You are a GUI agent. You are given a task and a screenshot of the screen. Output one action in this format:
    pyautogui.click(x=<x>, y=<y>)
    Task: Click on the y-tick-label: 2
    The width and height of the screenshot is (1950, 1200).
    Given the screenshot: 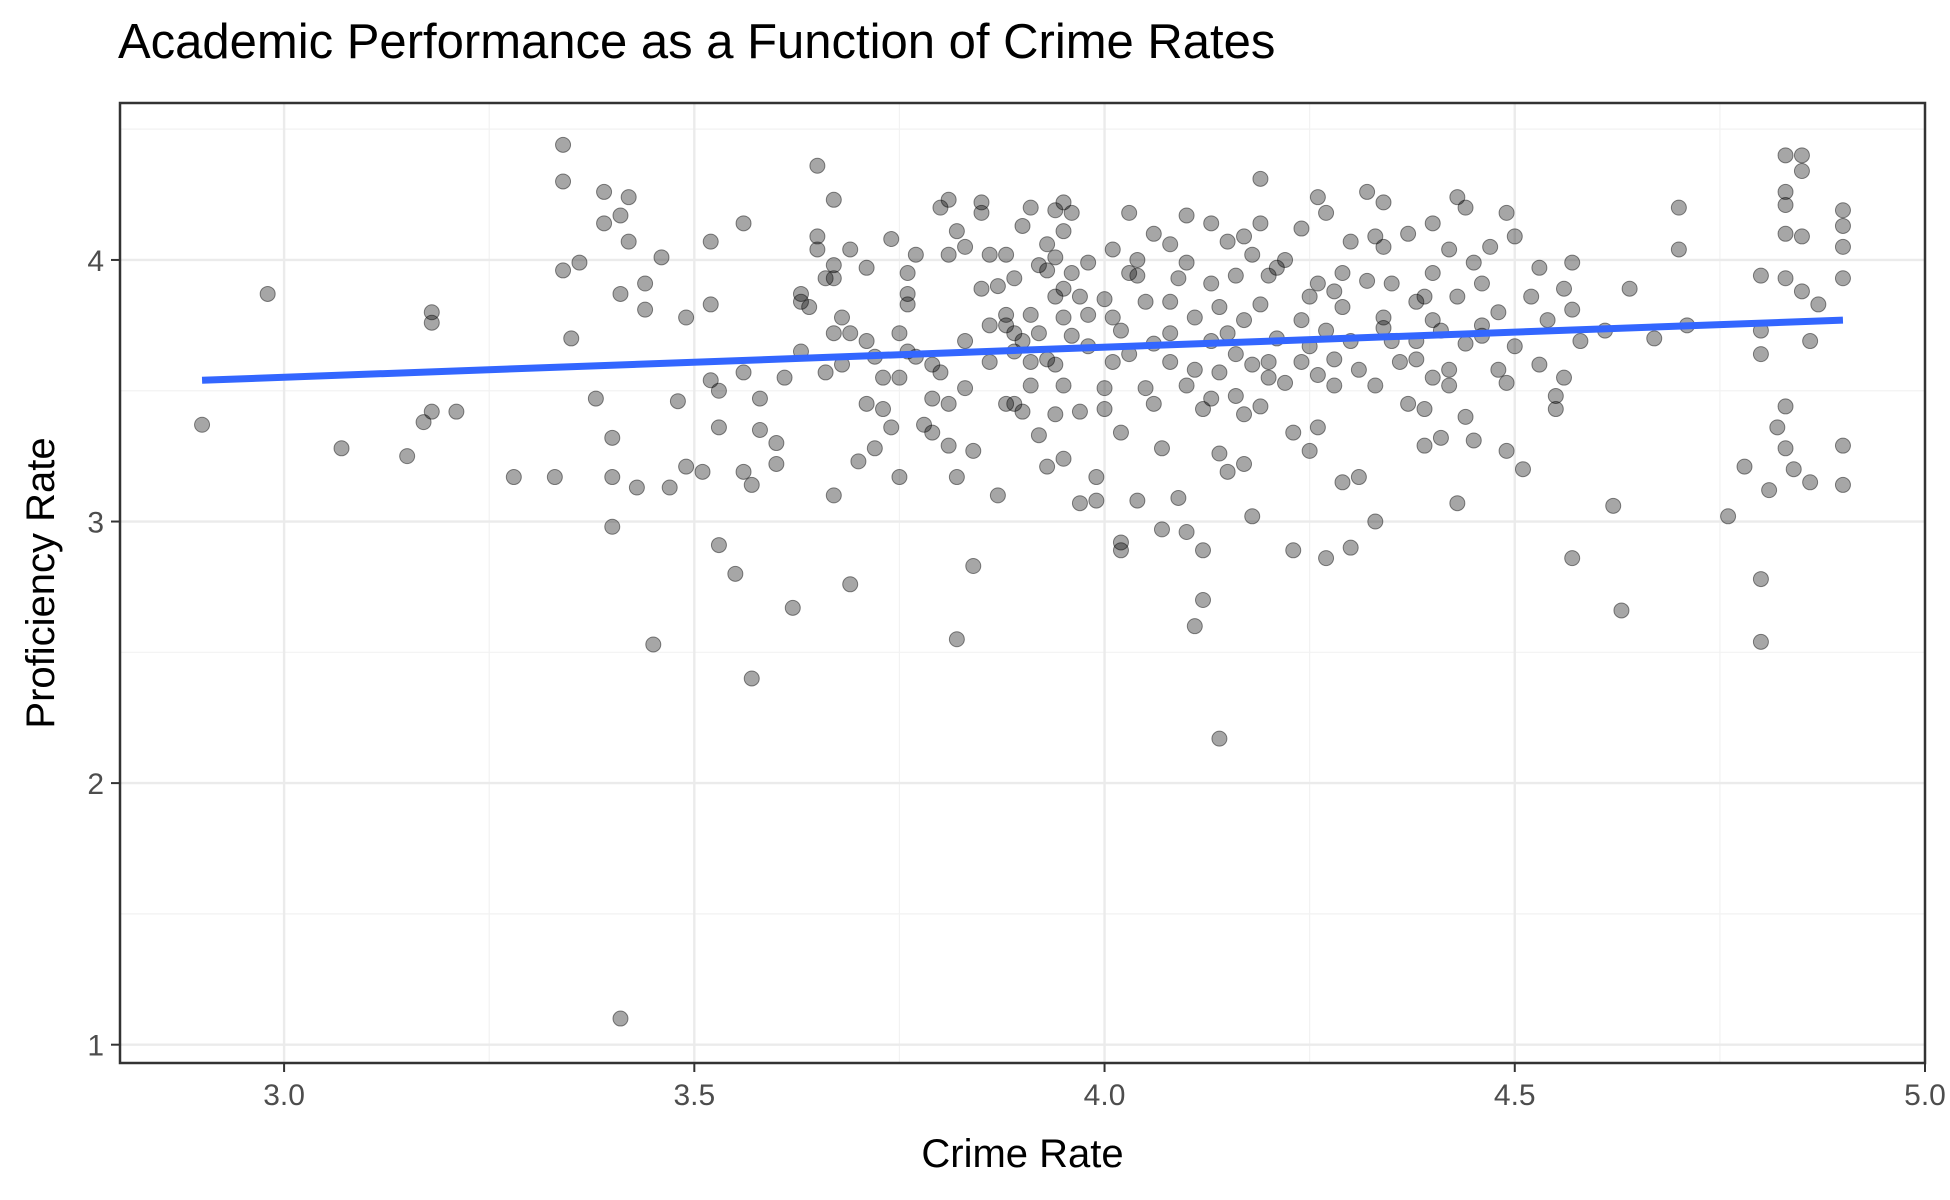 What is the action you would take?
    pyautogui.click(x=95, y=784)
    